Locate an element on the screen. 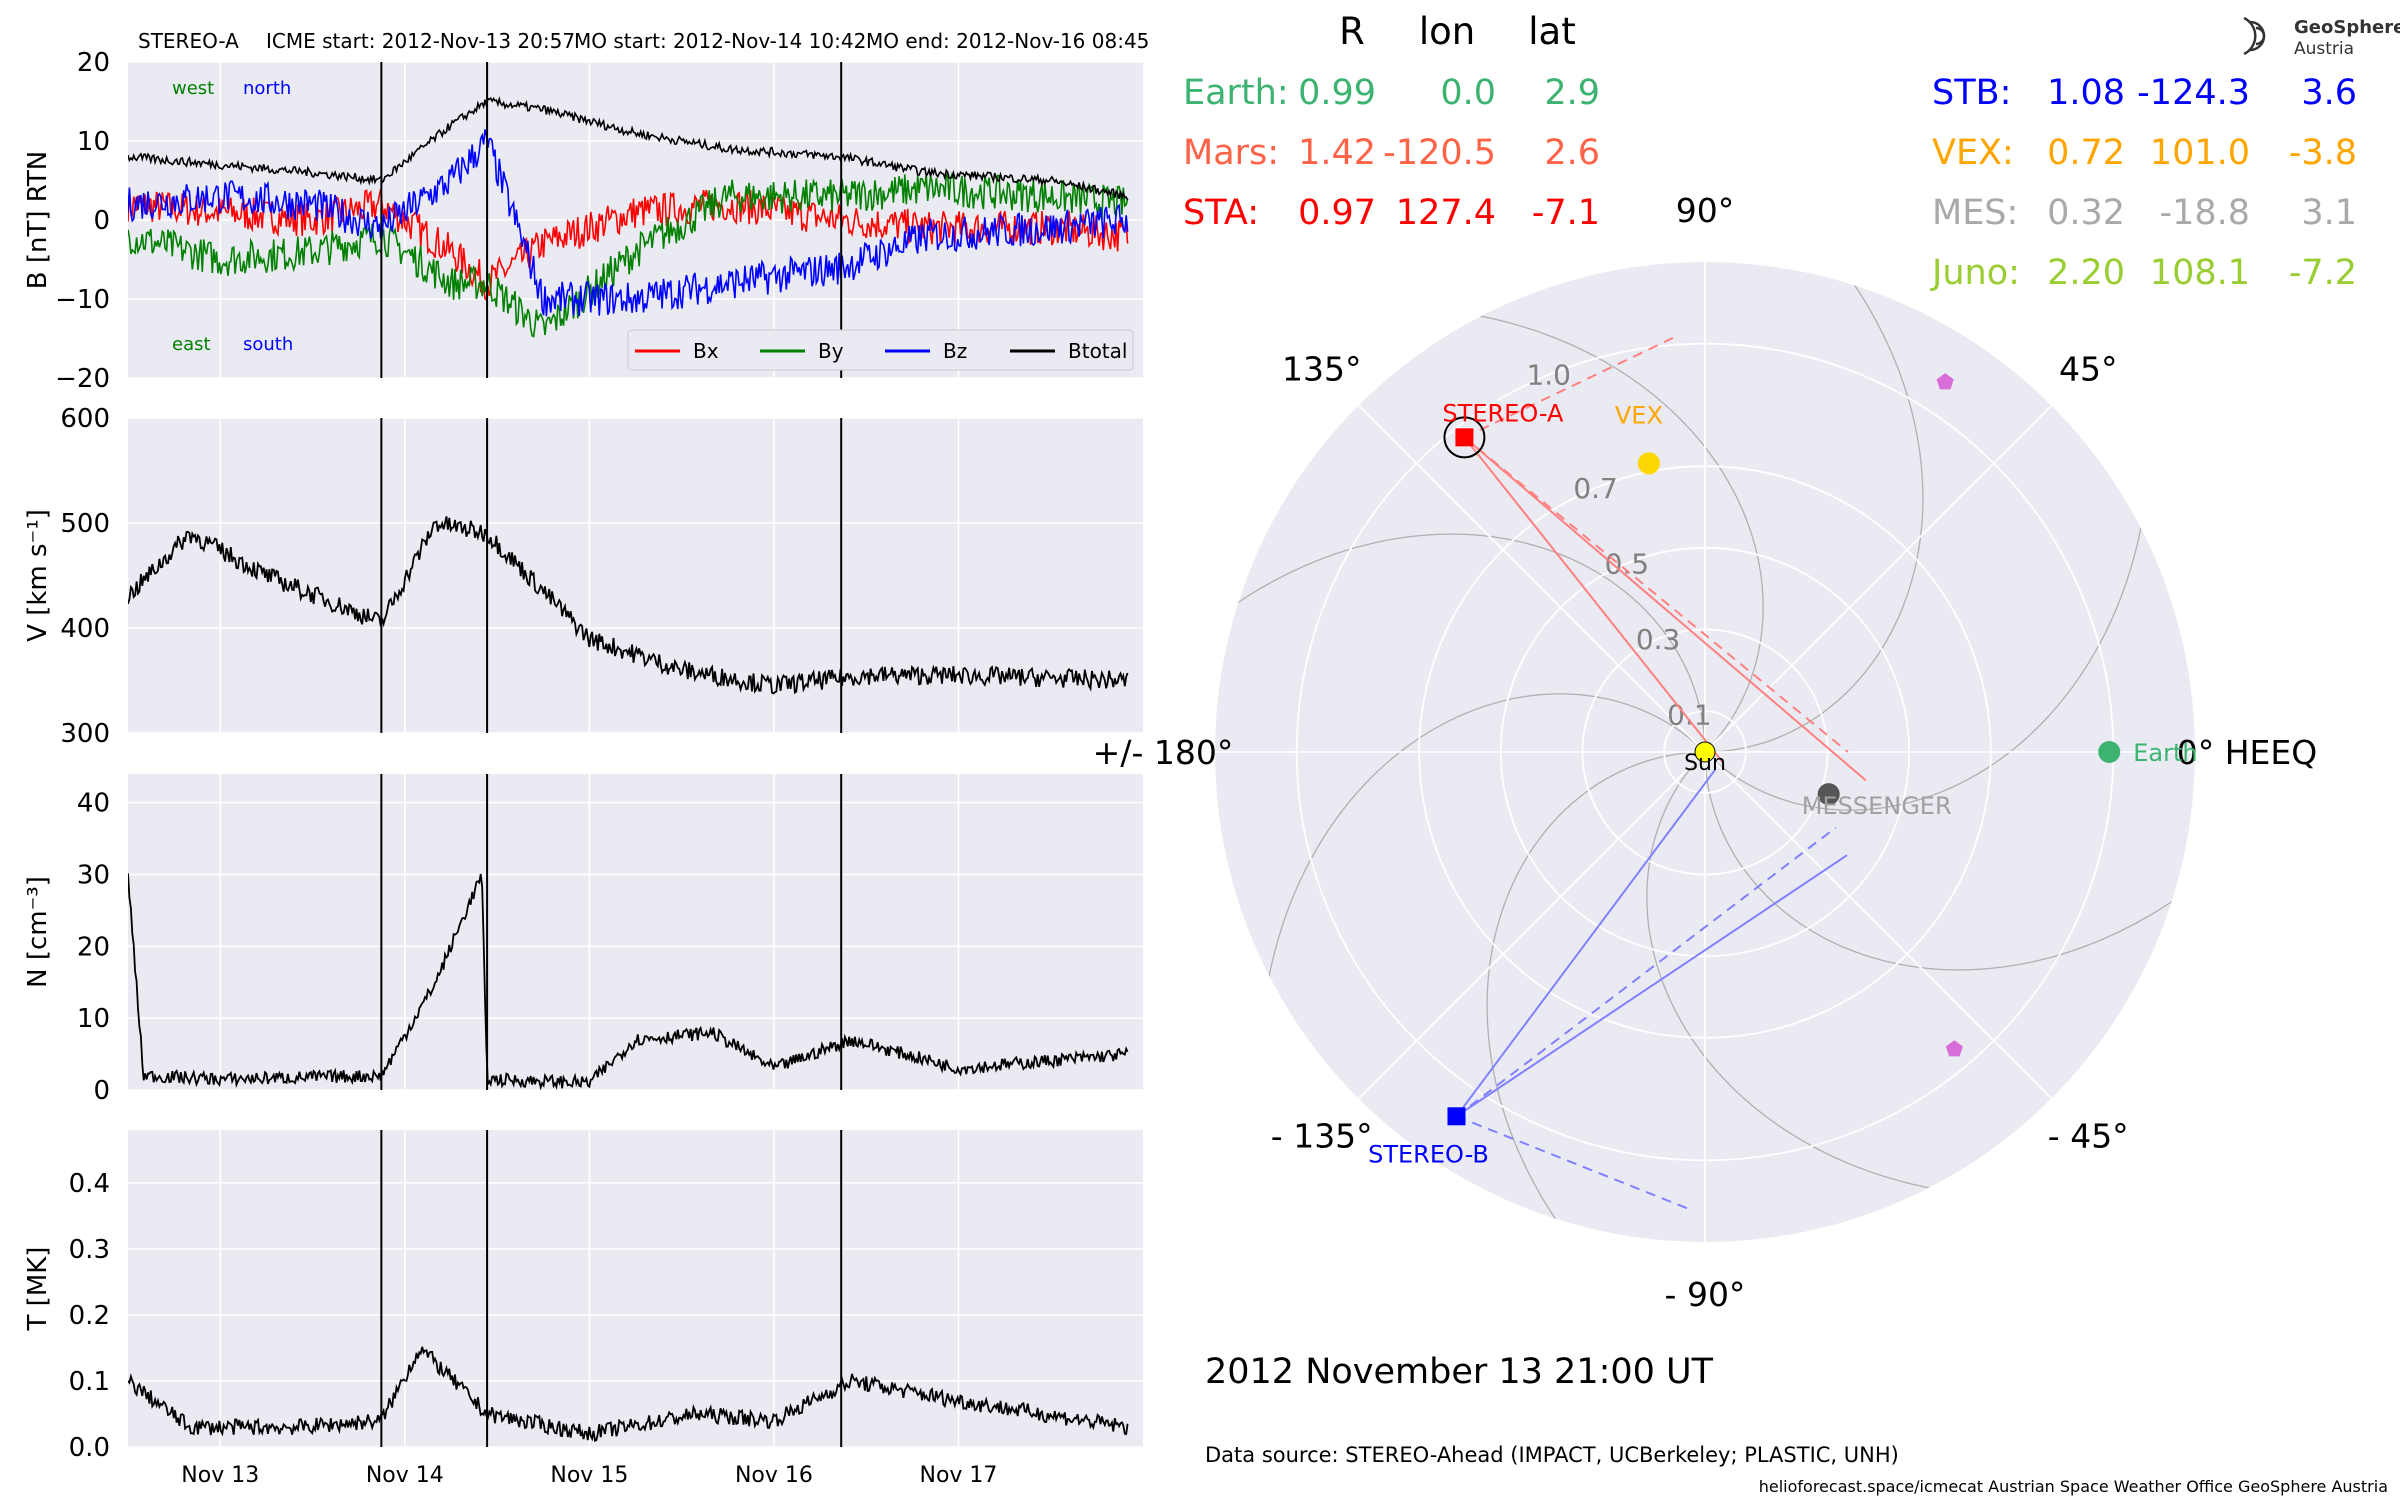 This screenshot has height=1500, width=2400. series-line-By is located at coordinates (628, 254).